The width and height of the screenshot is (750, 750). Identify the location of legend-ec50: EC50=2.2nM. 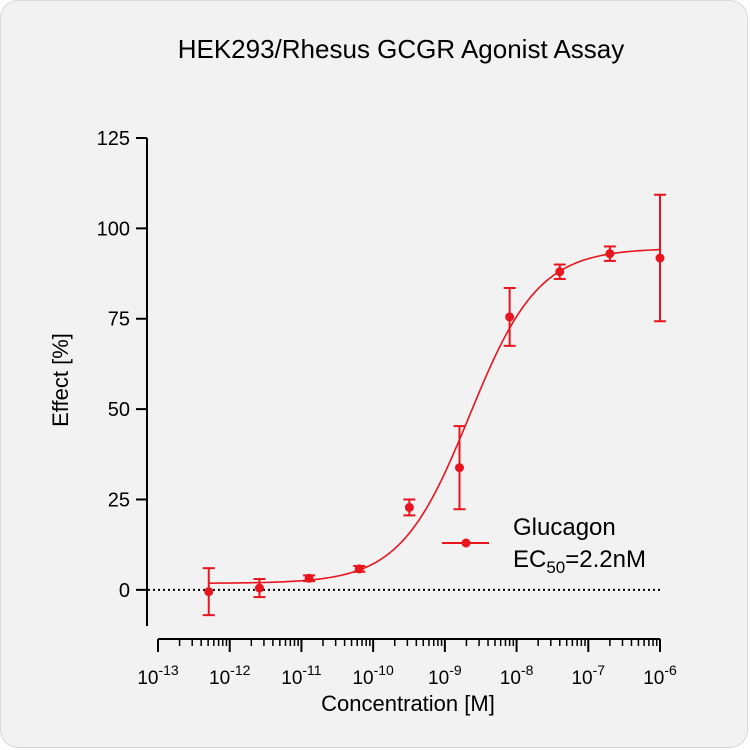
(579, 561).